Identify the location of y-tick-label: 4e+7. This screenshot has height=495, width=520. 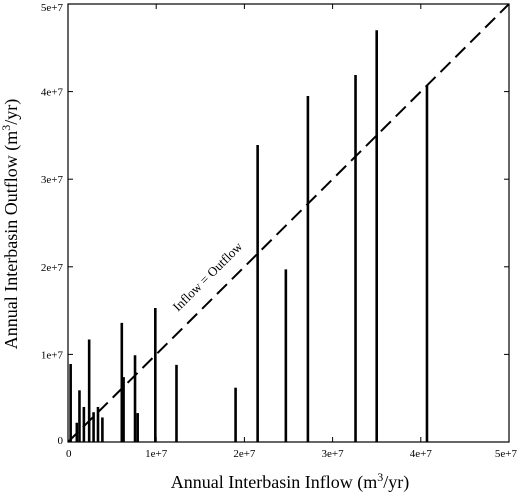
(52, 93).